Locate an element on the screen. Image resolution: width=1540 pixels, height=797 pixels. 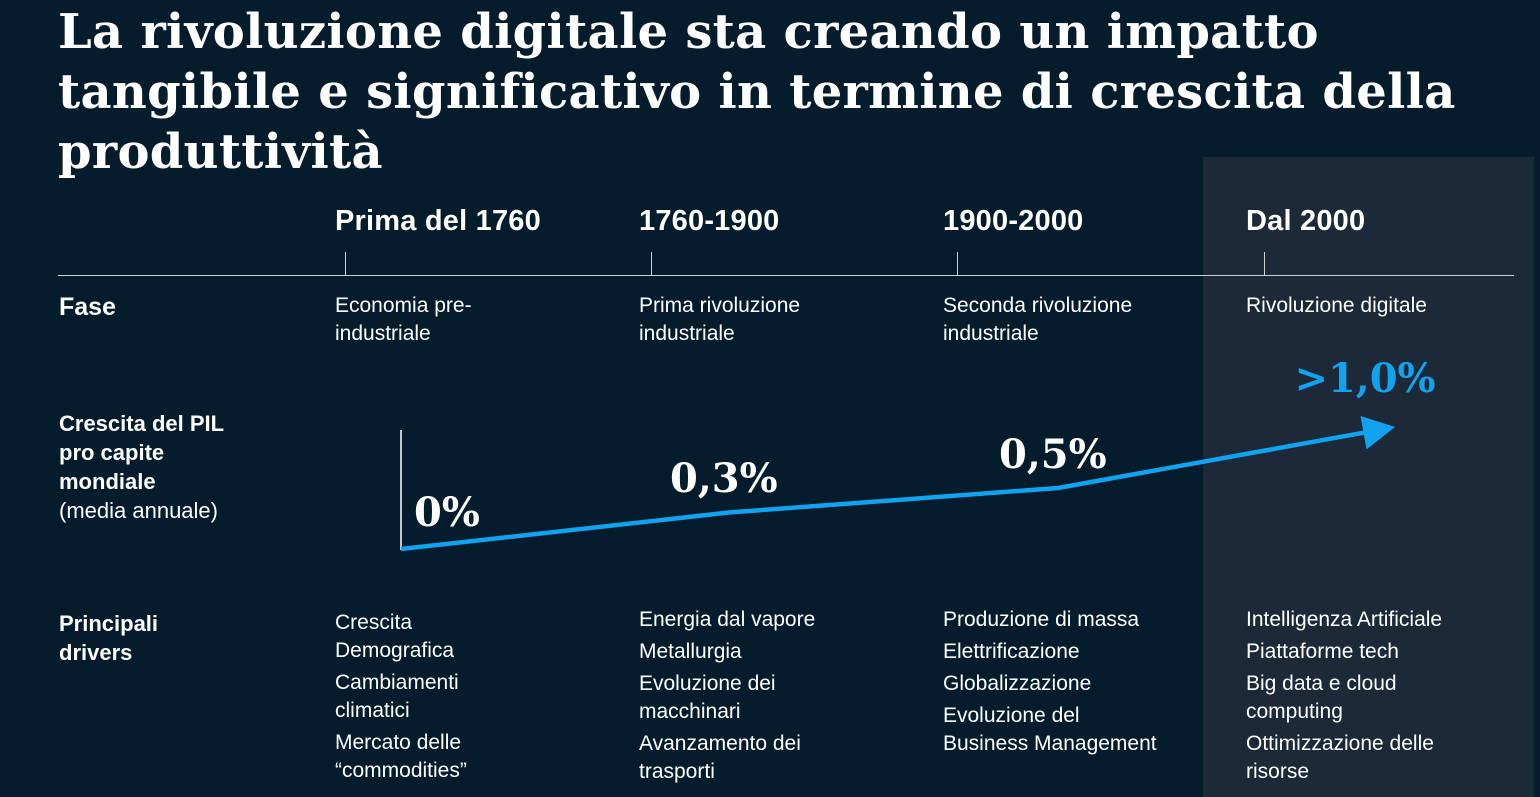
period-1900-2000: 1900-2000 is located at coordinates (1013, 221).